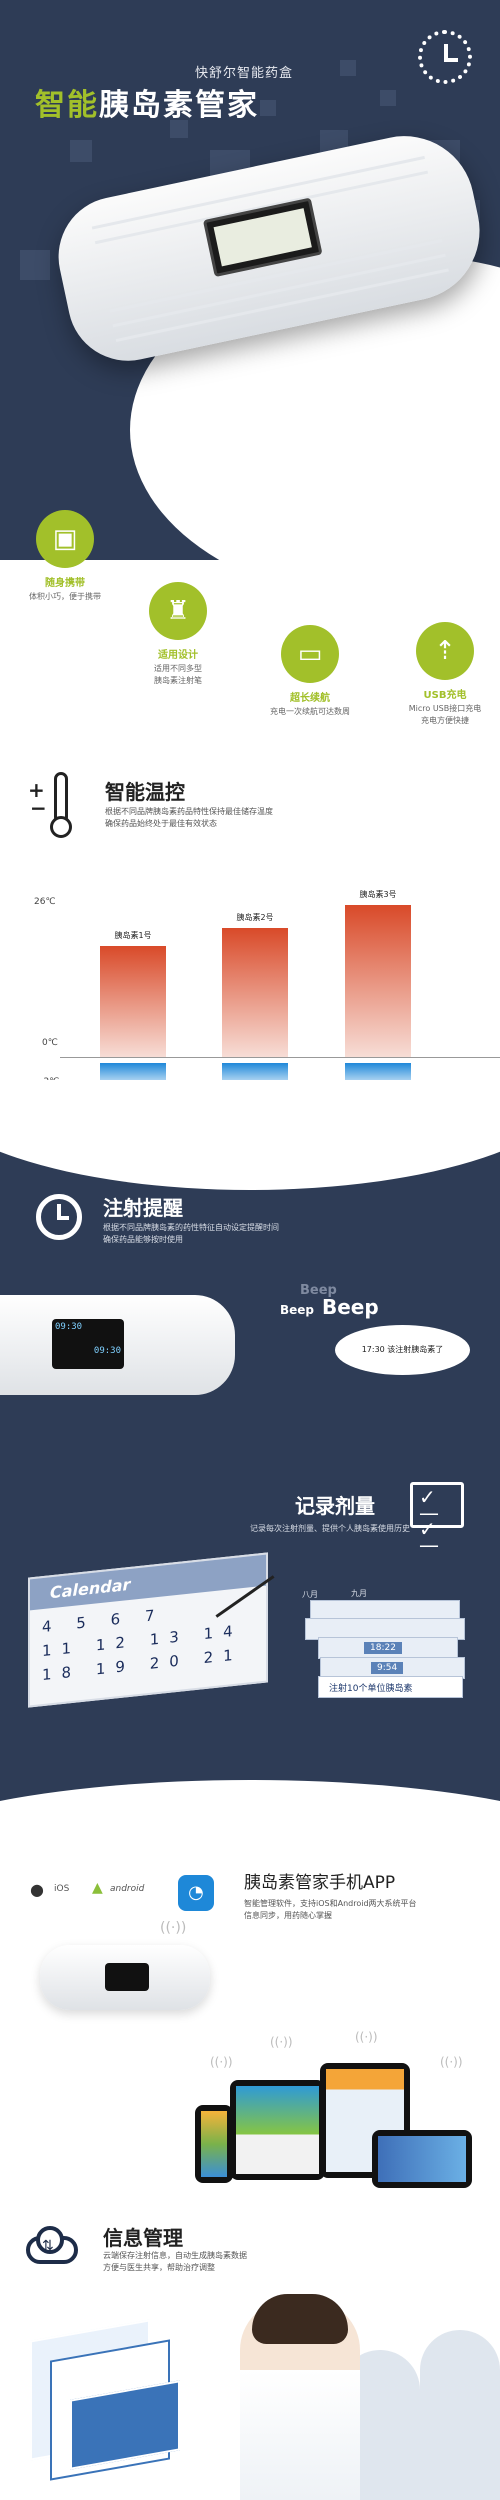 The image size is (500, 2500). I want to click on beep-text-3: Beep, so click(350, 1307).